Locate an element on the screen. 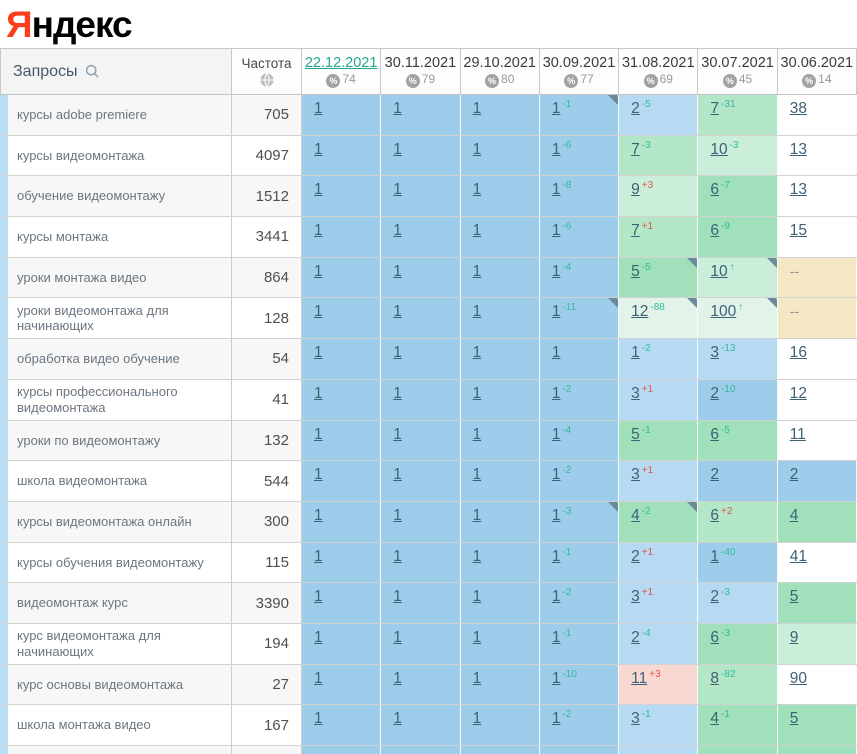 The width and height of the screenshot is (857, 754). keyword-label: курсы монтажа is located at coordinates (63, 237).